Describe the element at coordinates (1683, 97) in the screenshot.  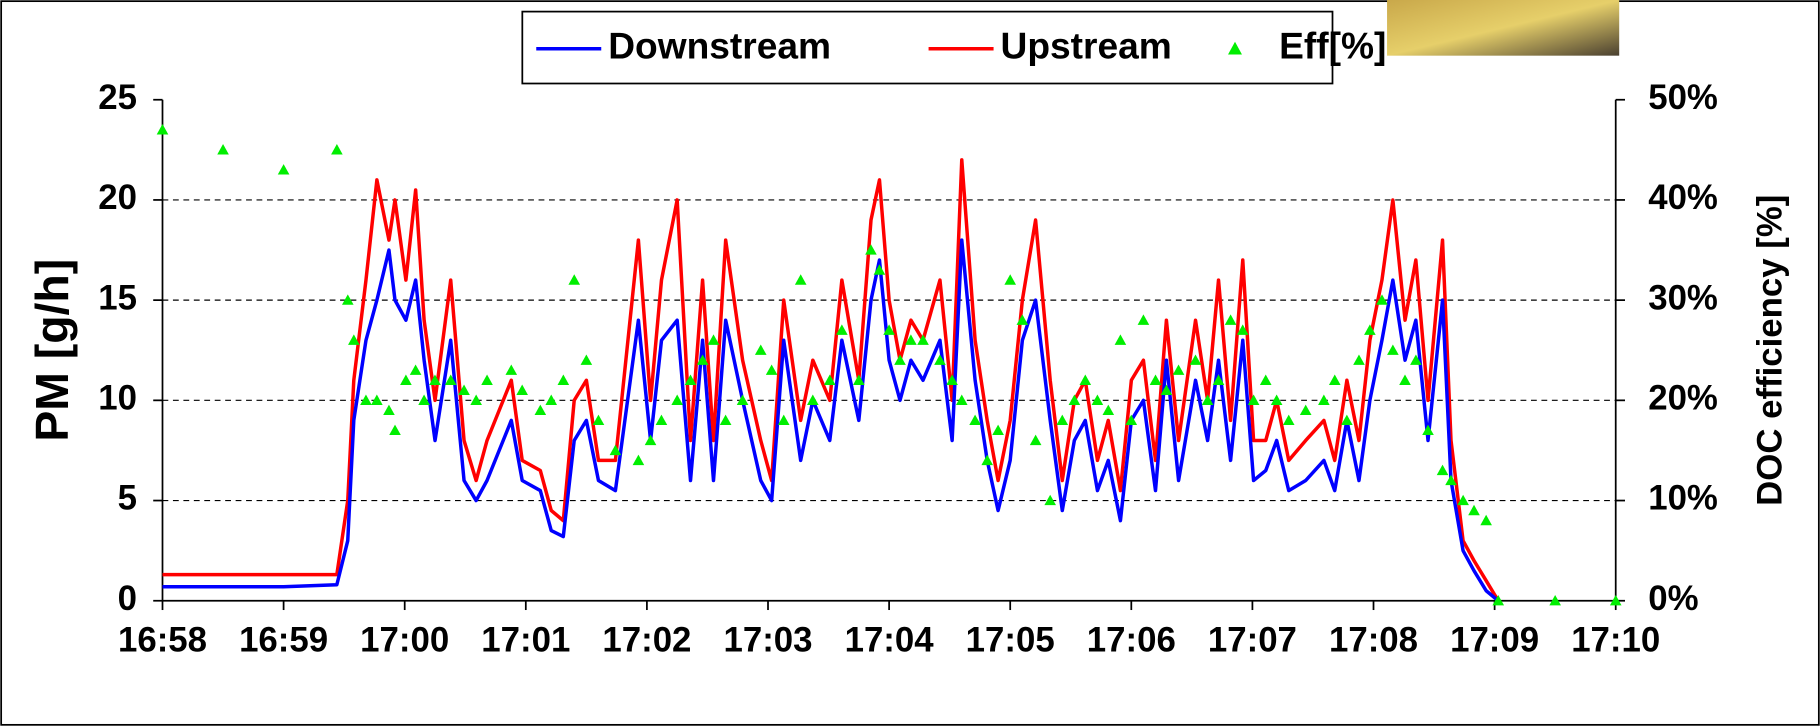
I see `y2-tick-label: 50%` at that location.